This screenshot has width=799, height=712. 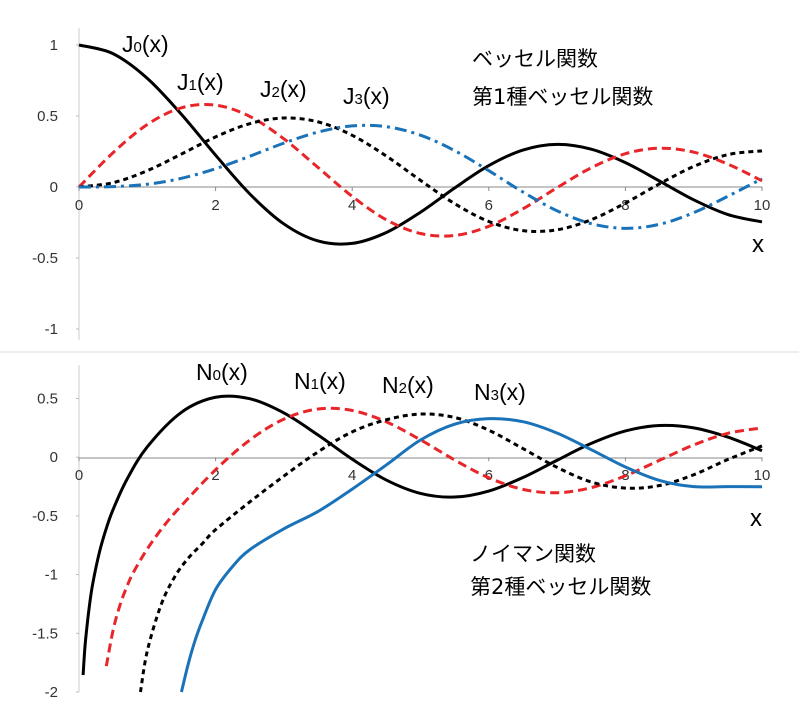 I want to click on top-x-tick-label: 10, so click(x=762, y=205).